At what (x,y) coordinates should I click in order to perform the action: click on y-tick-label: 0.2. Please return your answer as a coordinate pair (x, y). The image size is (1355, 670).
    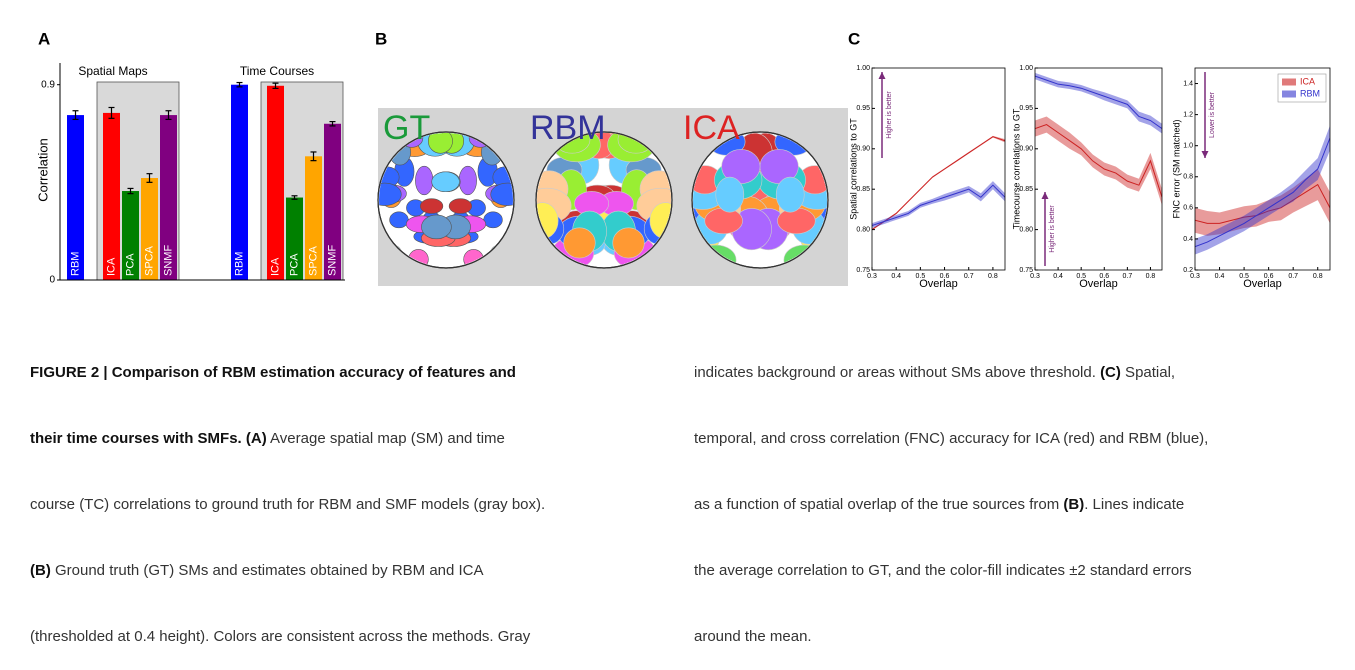
    Looking at the image, I should click on (1188, 270).